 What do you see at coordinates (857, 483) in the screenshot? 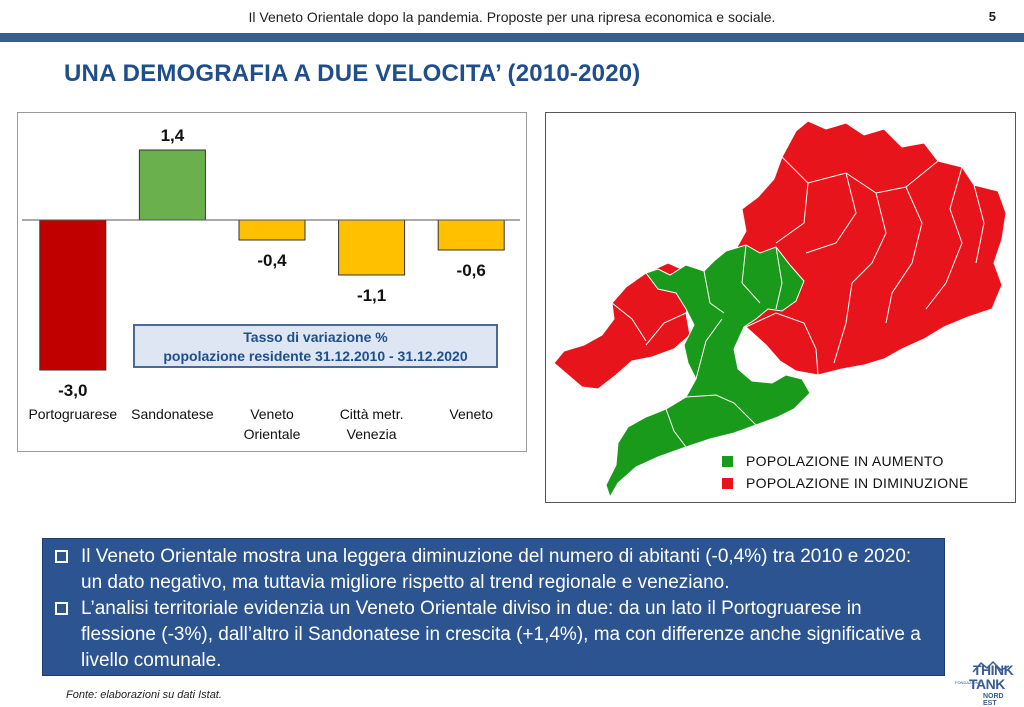
I see `legend-label-decrease: POPOLAZIONE IN DIMINUZIONE` at bounding box center [857, 483].